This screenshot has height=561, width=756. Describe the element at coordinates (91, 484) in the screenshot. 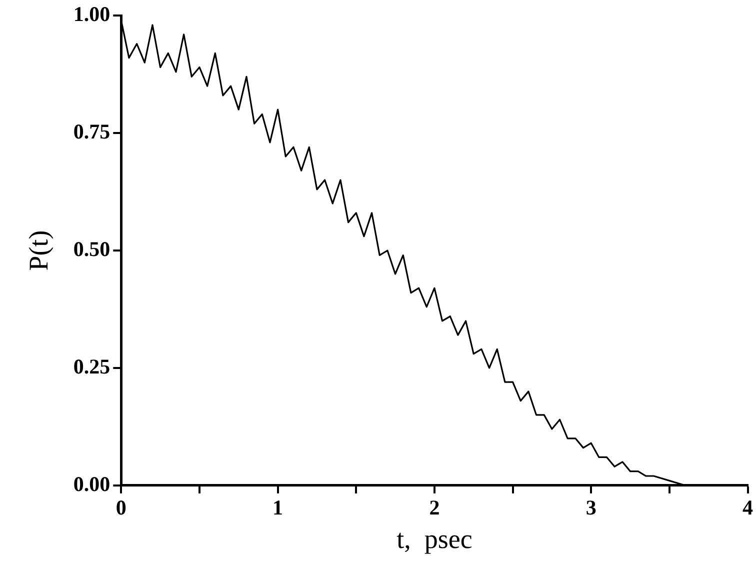

I see `y-tick-label: 0.00` at that location.